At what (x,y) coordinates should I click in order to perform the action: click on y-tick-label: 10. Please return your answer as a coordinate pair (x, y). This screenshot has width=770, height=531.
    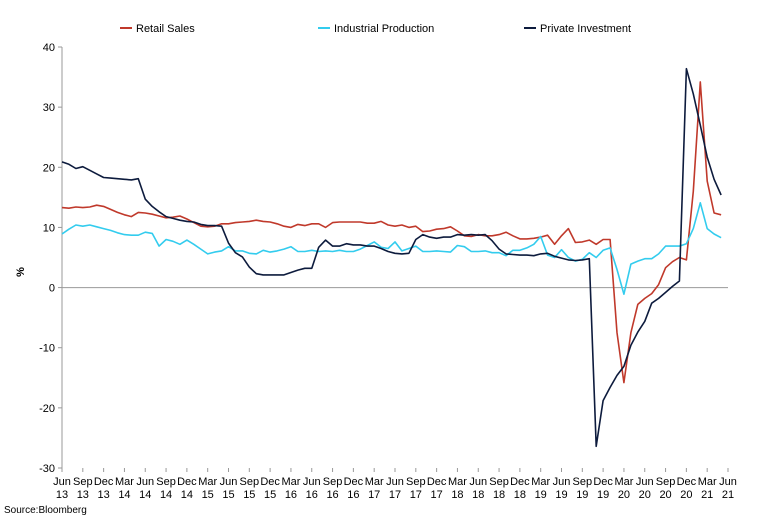
    Looking at the image, I should click on (49, 228).